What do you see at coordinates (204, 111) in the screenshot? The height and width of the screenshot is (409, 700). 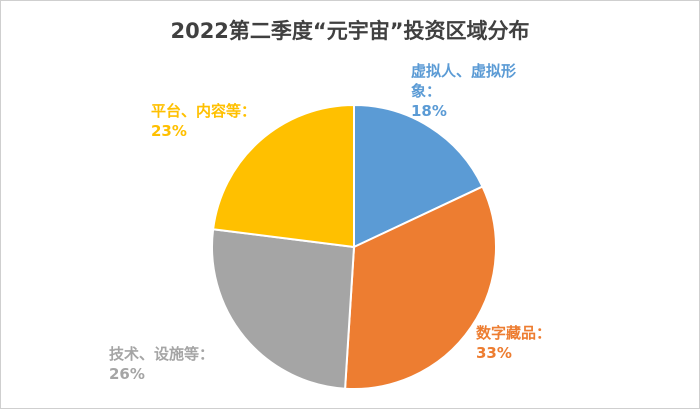 I see `slice-name: 平台、内容等：` at bounding box center [204, 111].